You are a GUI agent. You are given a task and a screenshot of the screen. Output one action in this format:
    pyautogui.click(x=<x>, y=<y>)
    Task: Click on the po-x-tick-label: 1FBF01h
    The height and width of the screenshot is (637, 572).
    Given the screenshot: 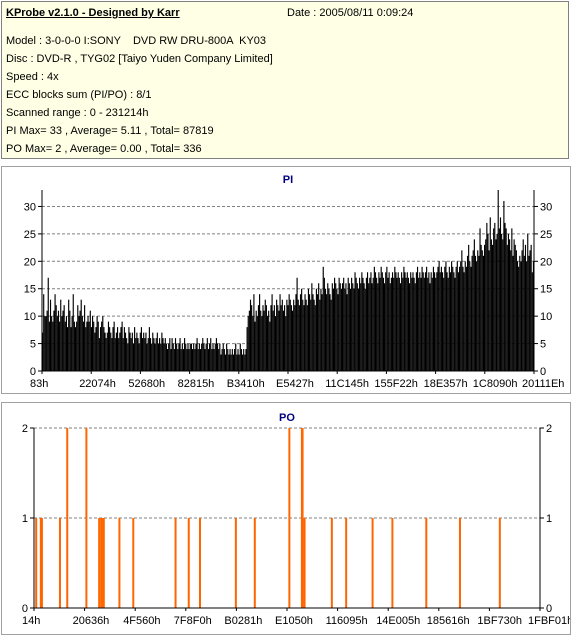 What is the action you would take?
    pyautogui.click(x=549, y=621)
    